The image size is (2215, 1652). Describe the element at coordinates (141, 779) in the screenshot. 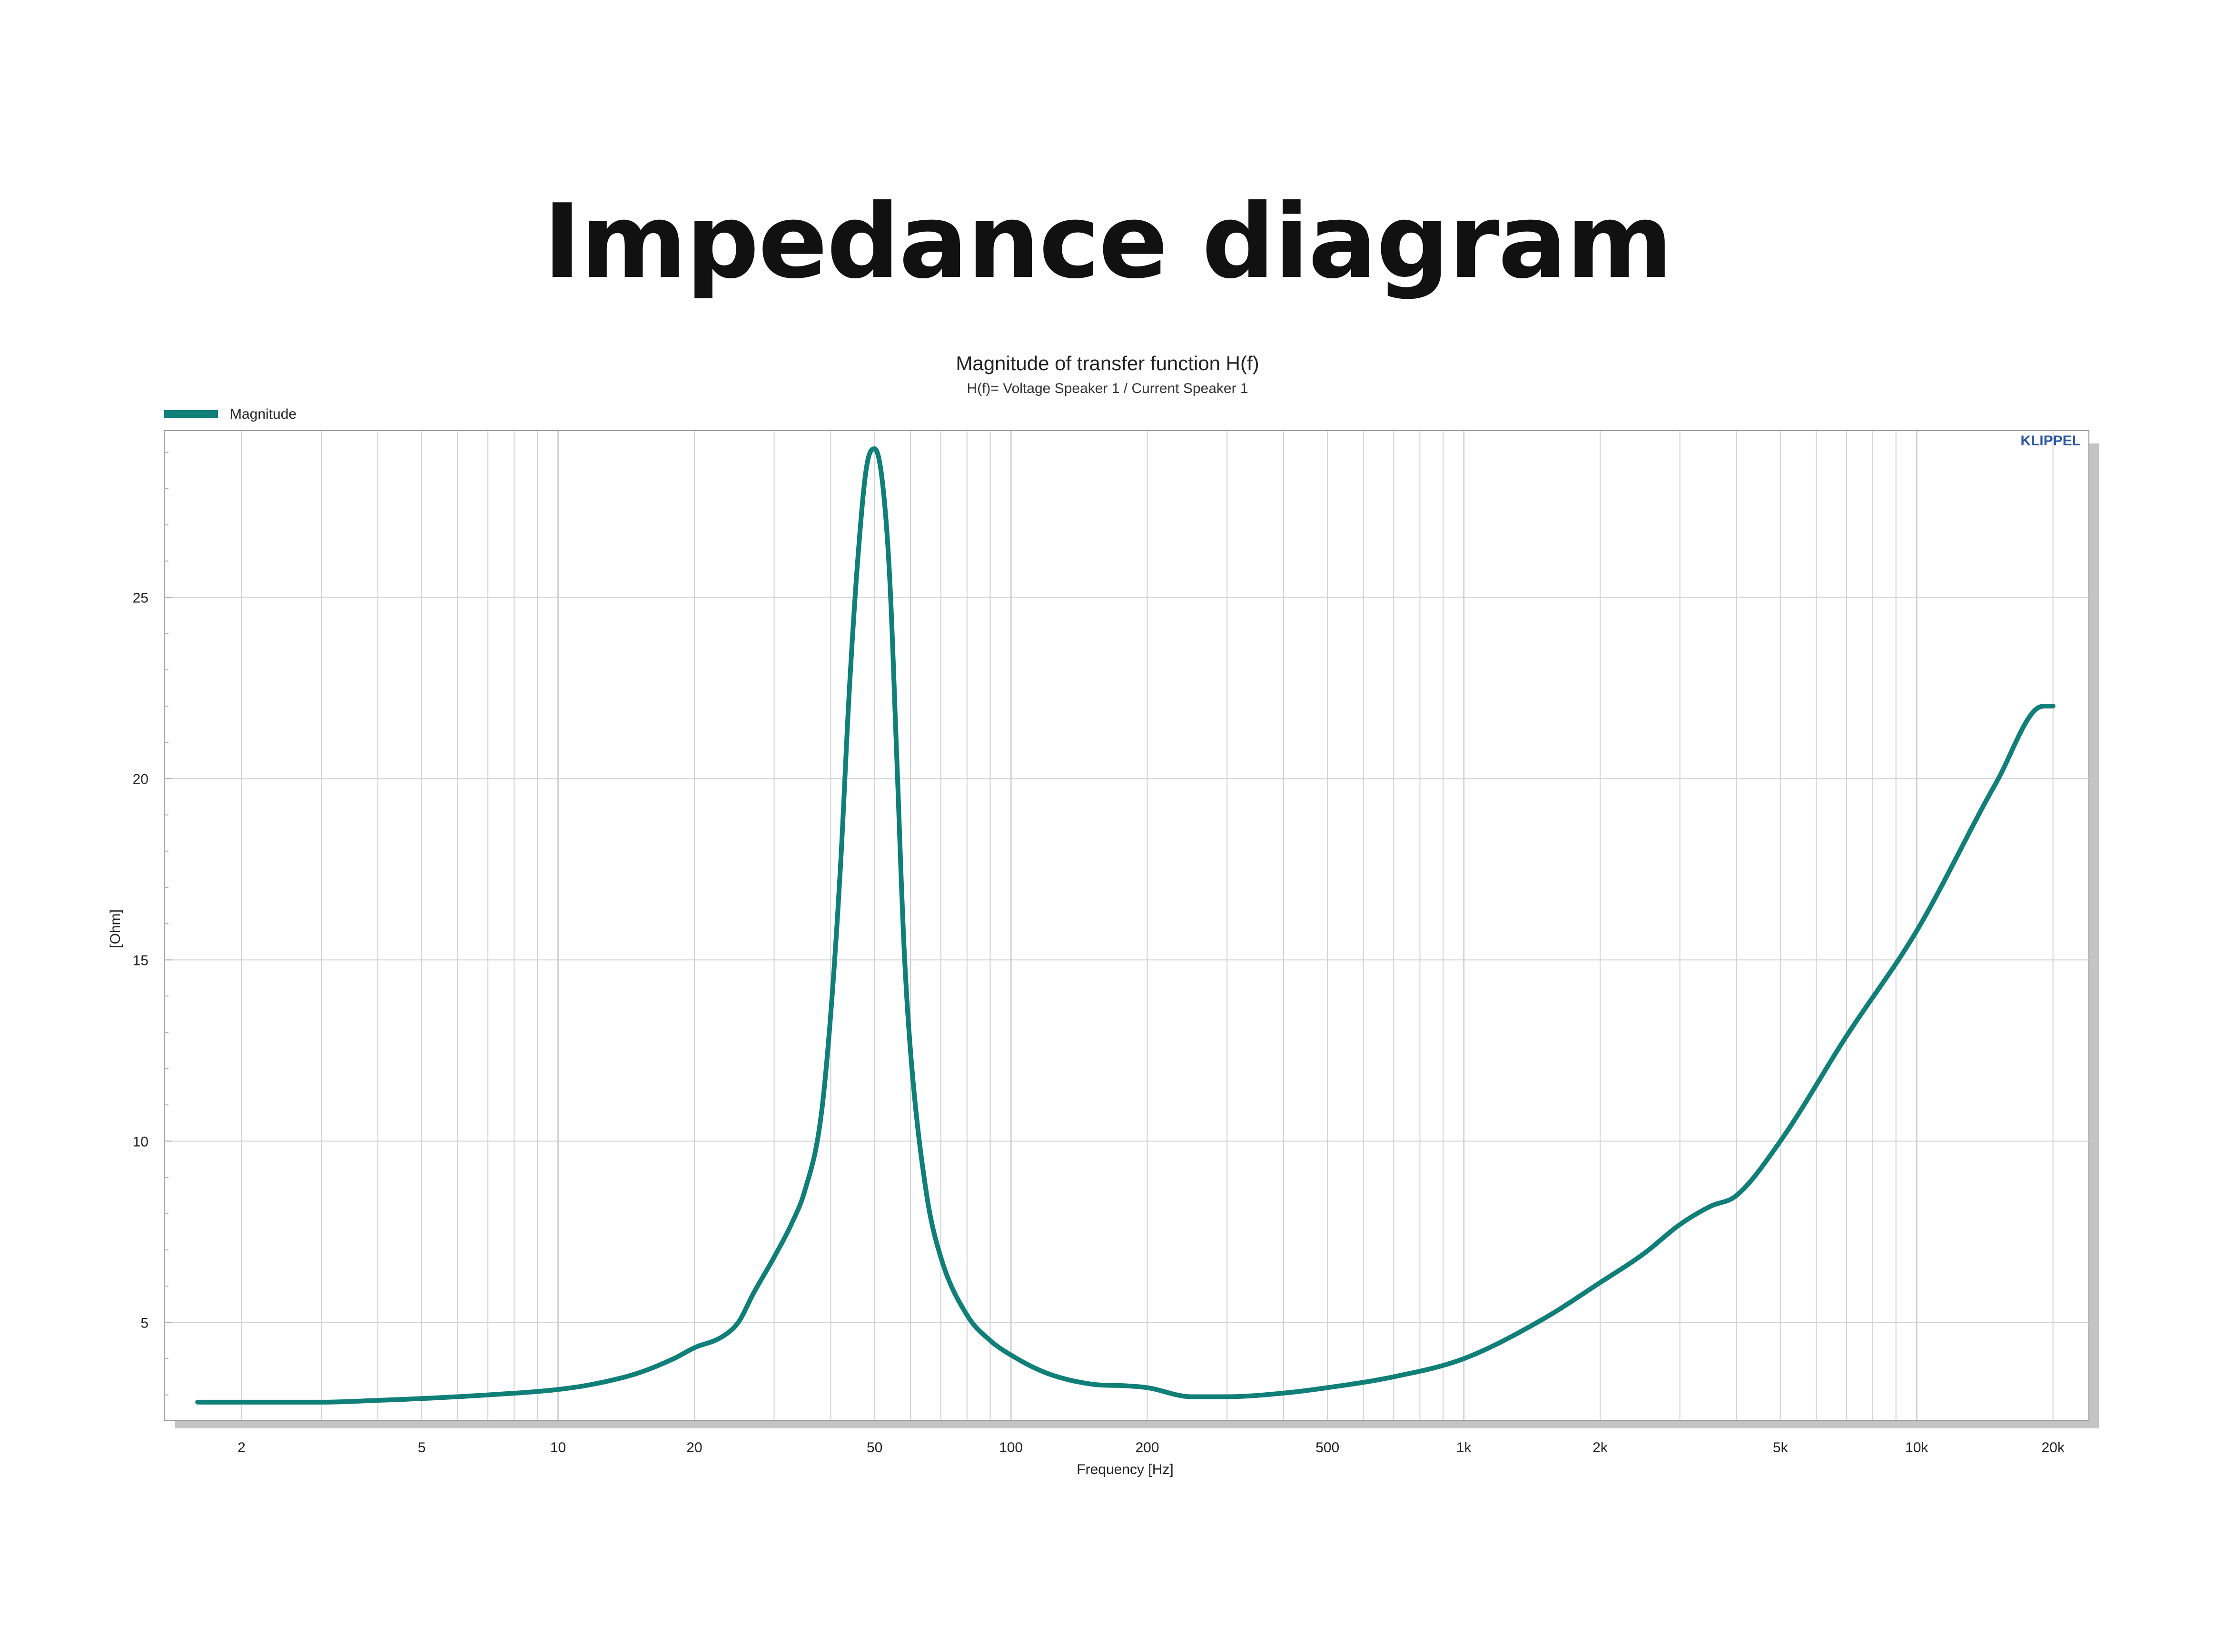

I see `y-tick-label: 20` at that location.